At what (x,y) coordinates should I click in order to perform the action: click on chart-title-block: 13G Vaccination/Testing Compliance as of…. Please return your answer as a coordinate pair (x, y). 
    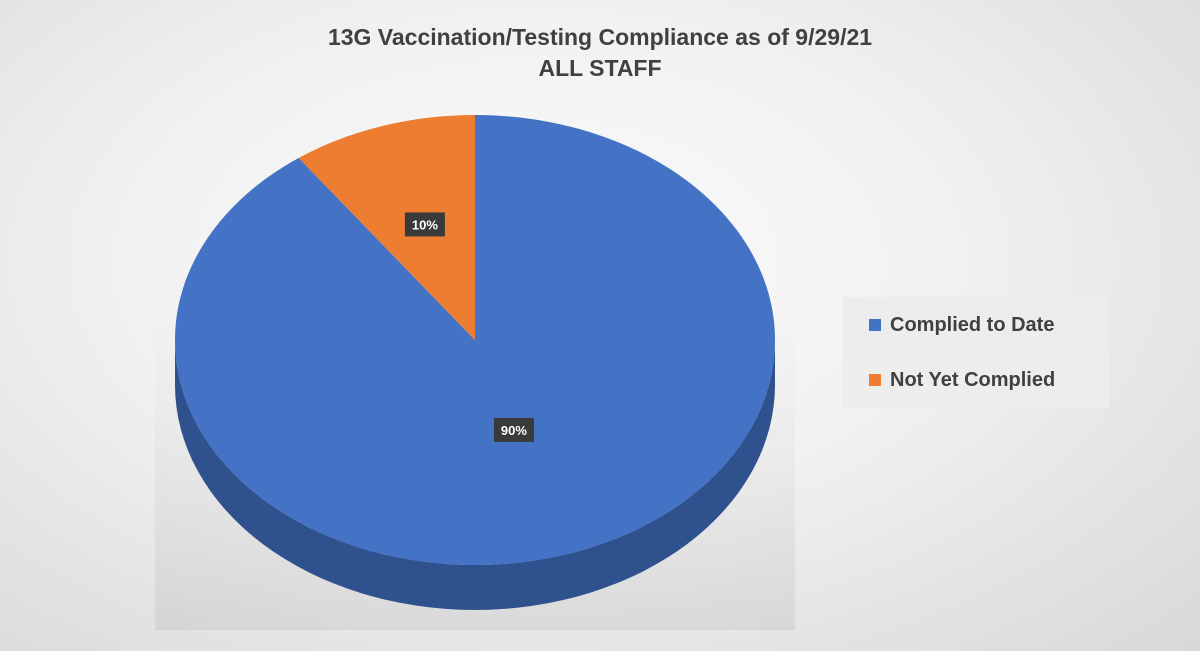
    Looking at the image, I should click on (600, 53).